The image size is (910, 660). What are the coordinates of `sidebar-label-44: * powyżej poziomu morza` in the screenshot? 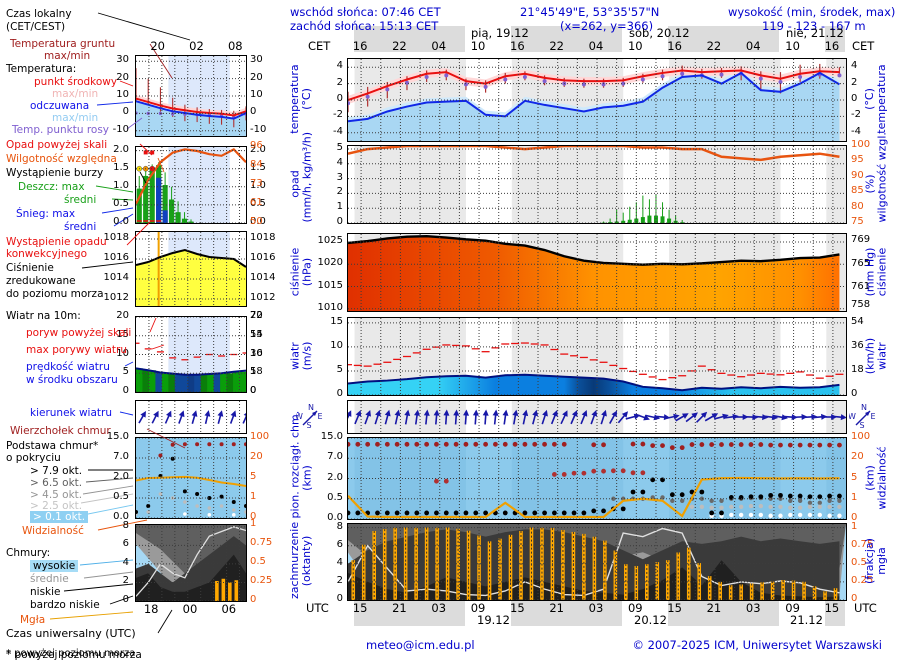 It's located at (74, 654).